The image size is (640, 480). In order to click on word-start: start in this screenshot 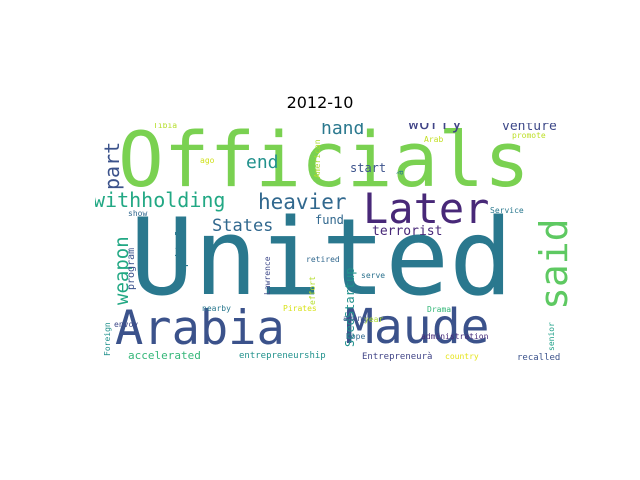, I will do `click(368, 168)`.